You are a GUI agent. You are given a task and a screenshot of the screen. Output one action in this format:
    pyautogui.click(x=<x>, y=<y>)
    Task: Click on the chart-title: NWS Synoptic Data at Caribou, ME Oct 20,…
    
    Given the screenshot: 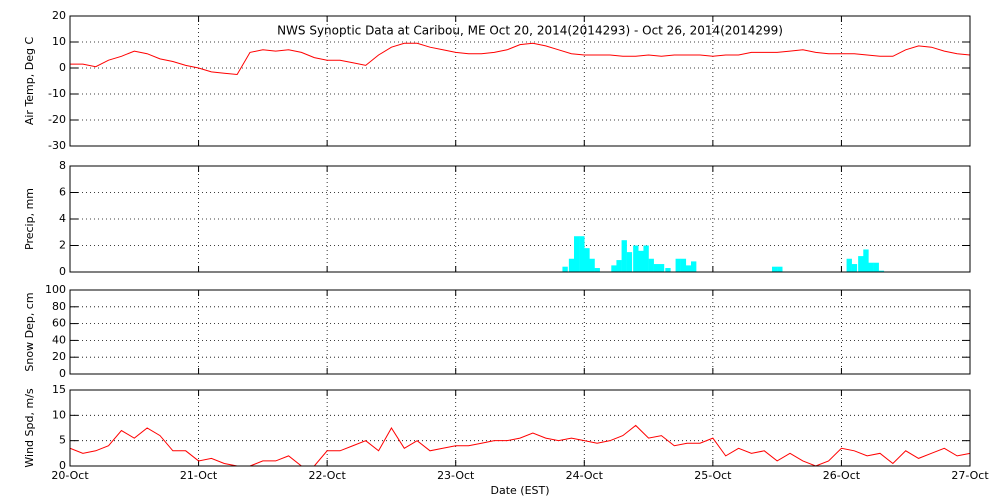 What is the action you would take?
    pyautogui.click(x=530, y=31)
    